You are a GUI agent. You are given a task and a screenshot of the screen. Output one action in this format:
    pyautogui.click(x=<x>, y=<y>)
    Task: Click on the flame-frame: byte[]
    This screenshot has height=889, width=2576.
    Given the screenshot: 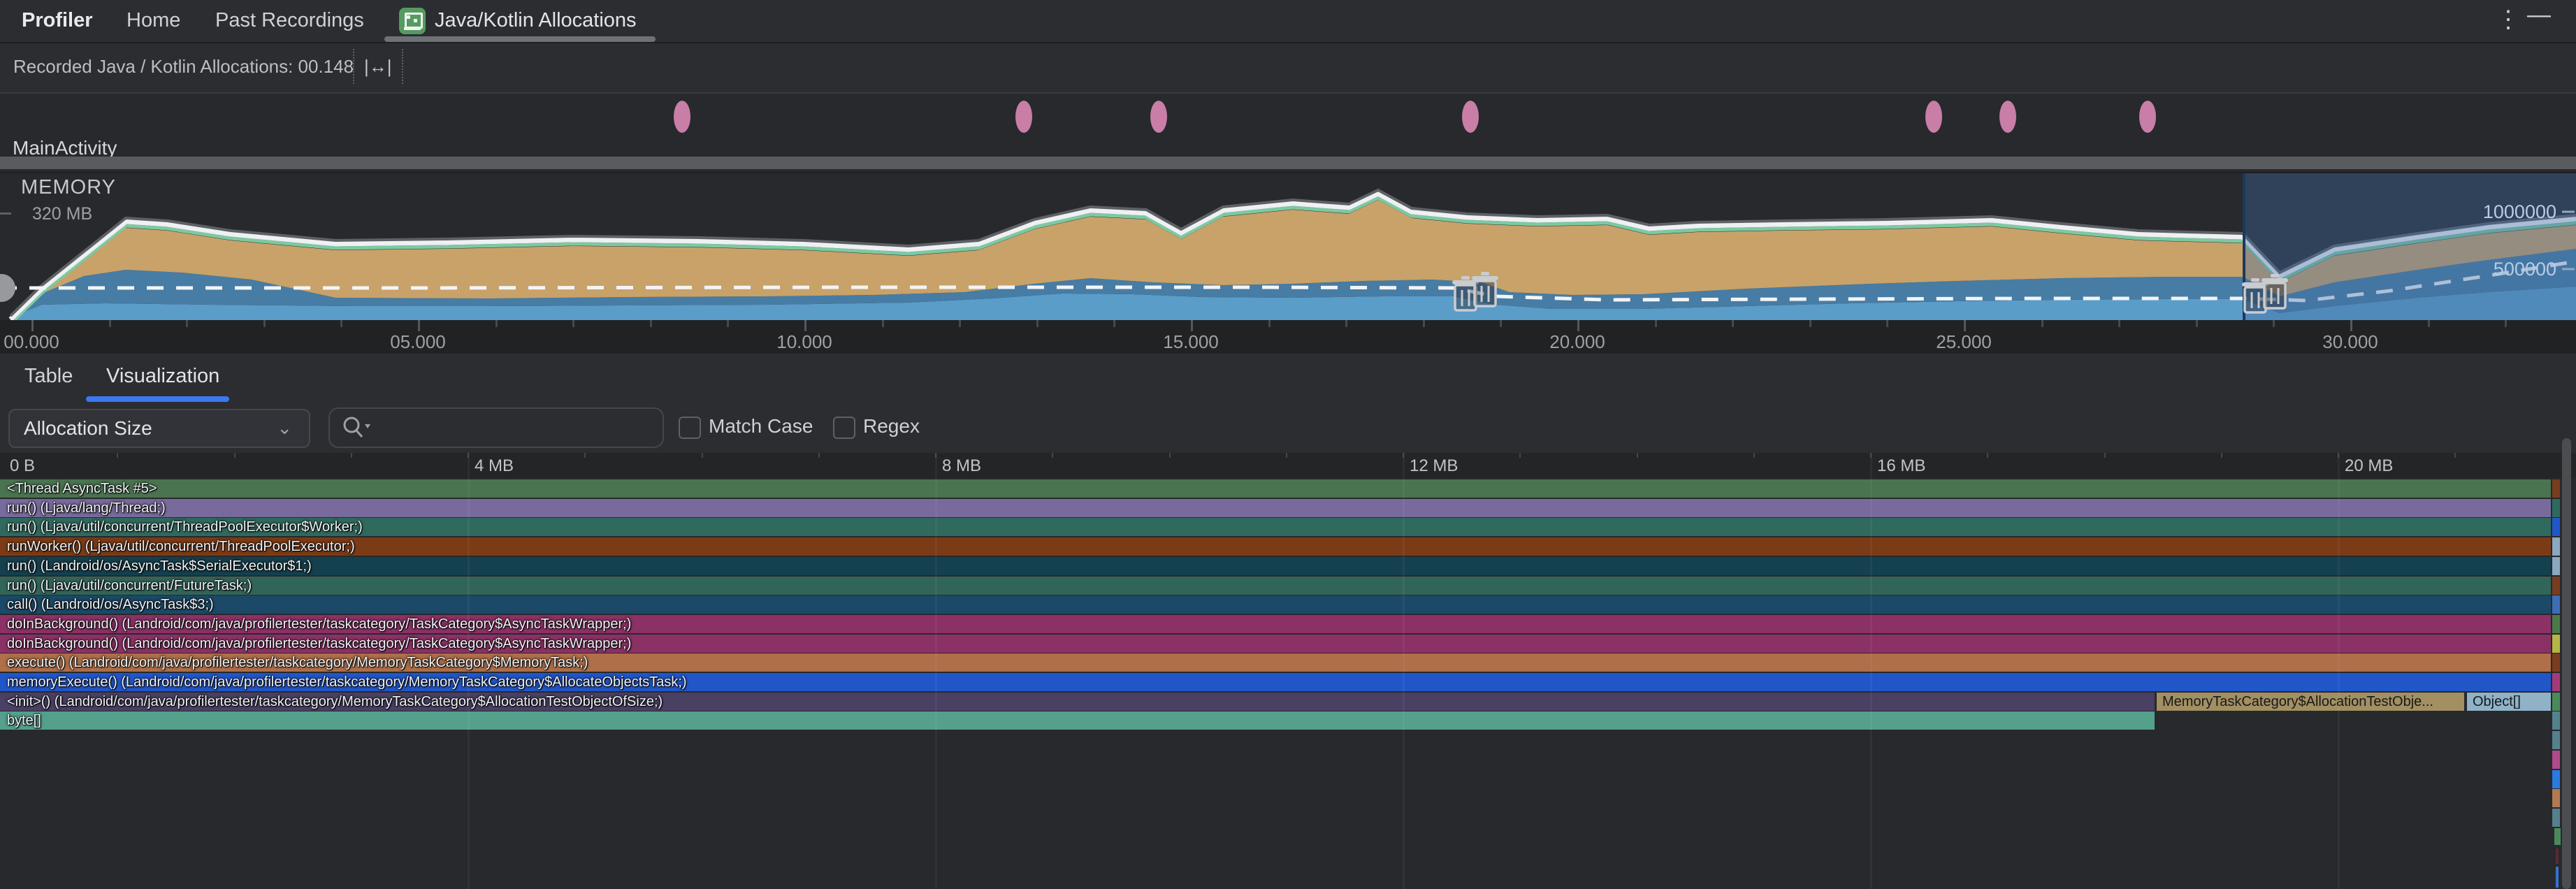 What is the action you would take?
    pyautogui.click(x=1077, y=720)
    